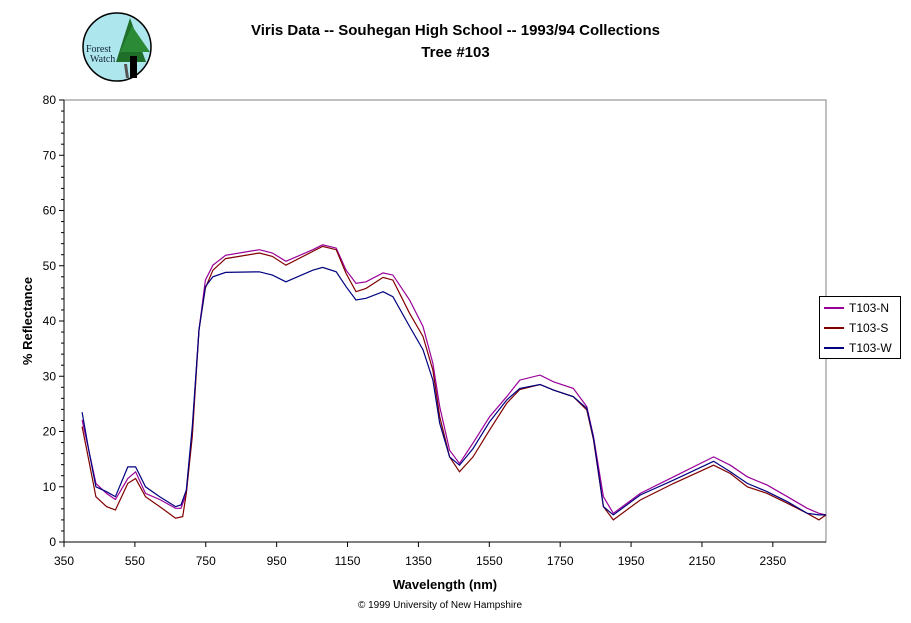 This screenshot has height=623, width=911. Describe the element at coordinates (102, 59) in the screenshot. I see `svg-text: Watch` at that location.